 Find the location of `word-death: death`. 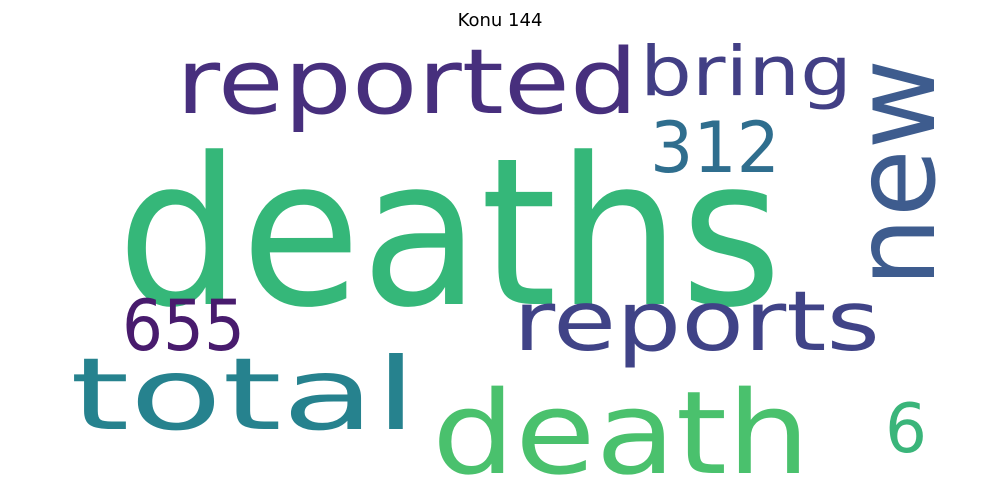

word-death: death is located at coordinates (621, 433).